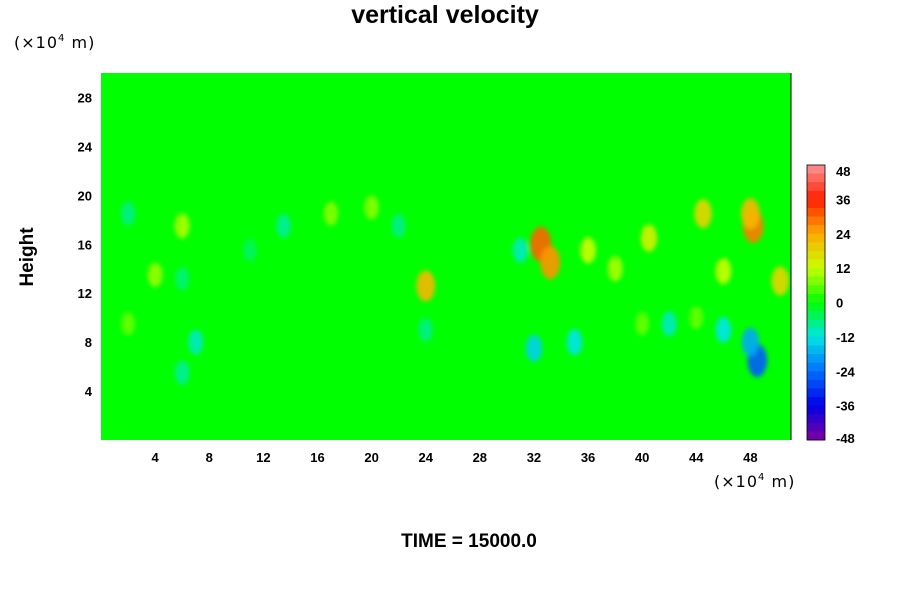  I want to click on chart-title: vertical velocity, so click(445, 15).